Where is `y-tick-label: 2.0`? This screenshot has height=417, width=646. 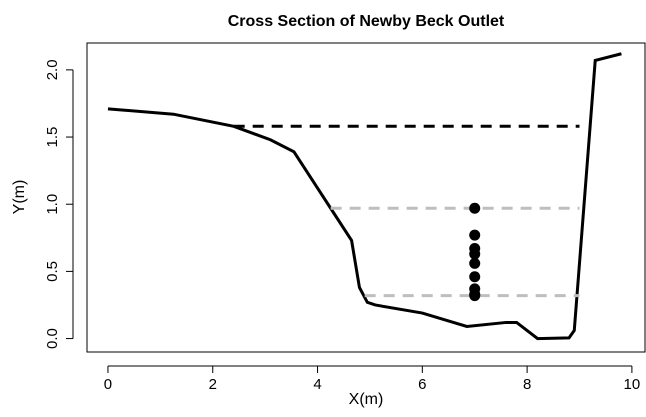
y-tick-label: 2.0 is located at coordinates (52, 69).